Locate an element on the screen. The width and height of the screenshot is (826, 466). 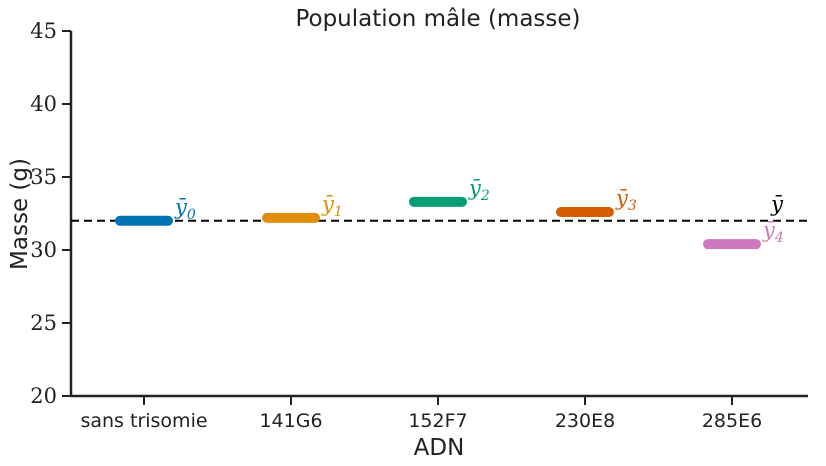
y-tick-label: 25 is located at coordinates (43, 323).